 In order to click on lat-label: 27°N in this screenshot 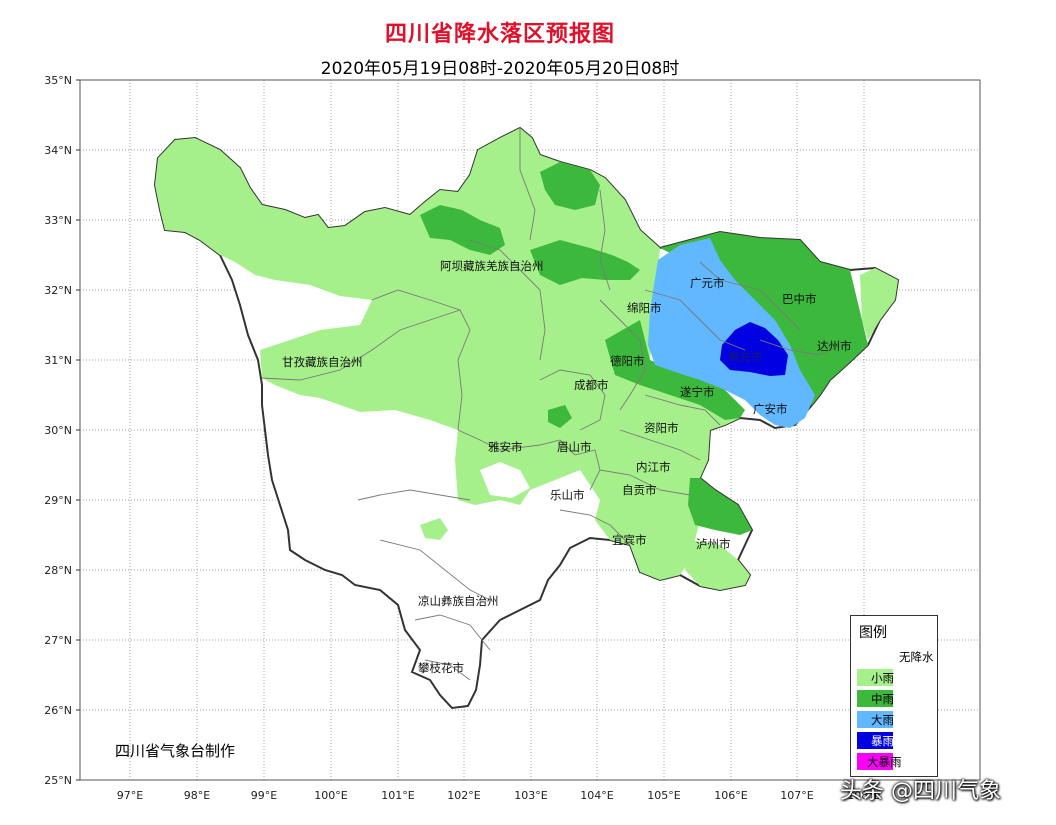, I will do `click(58, 640)`.